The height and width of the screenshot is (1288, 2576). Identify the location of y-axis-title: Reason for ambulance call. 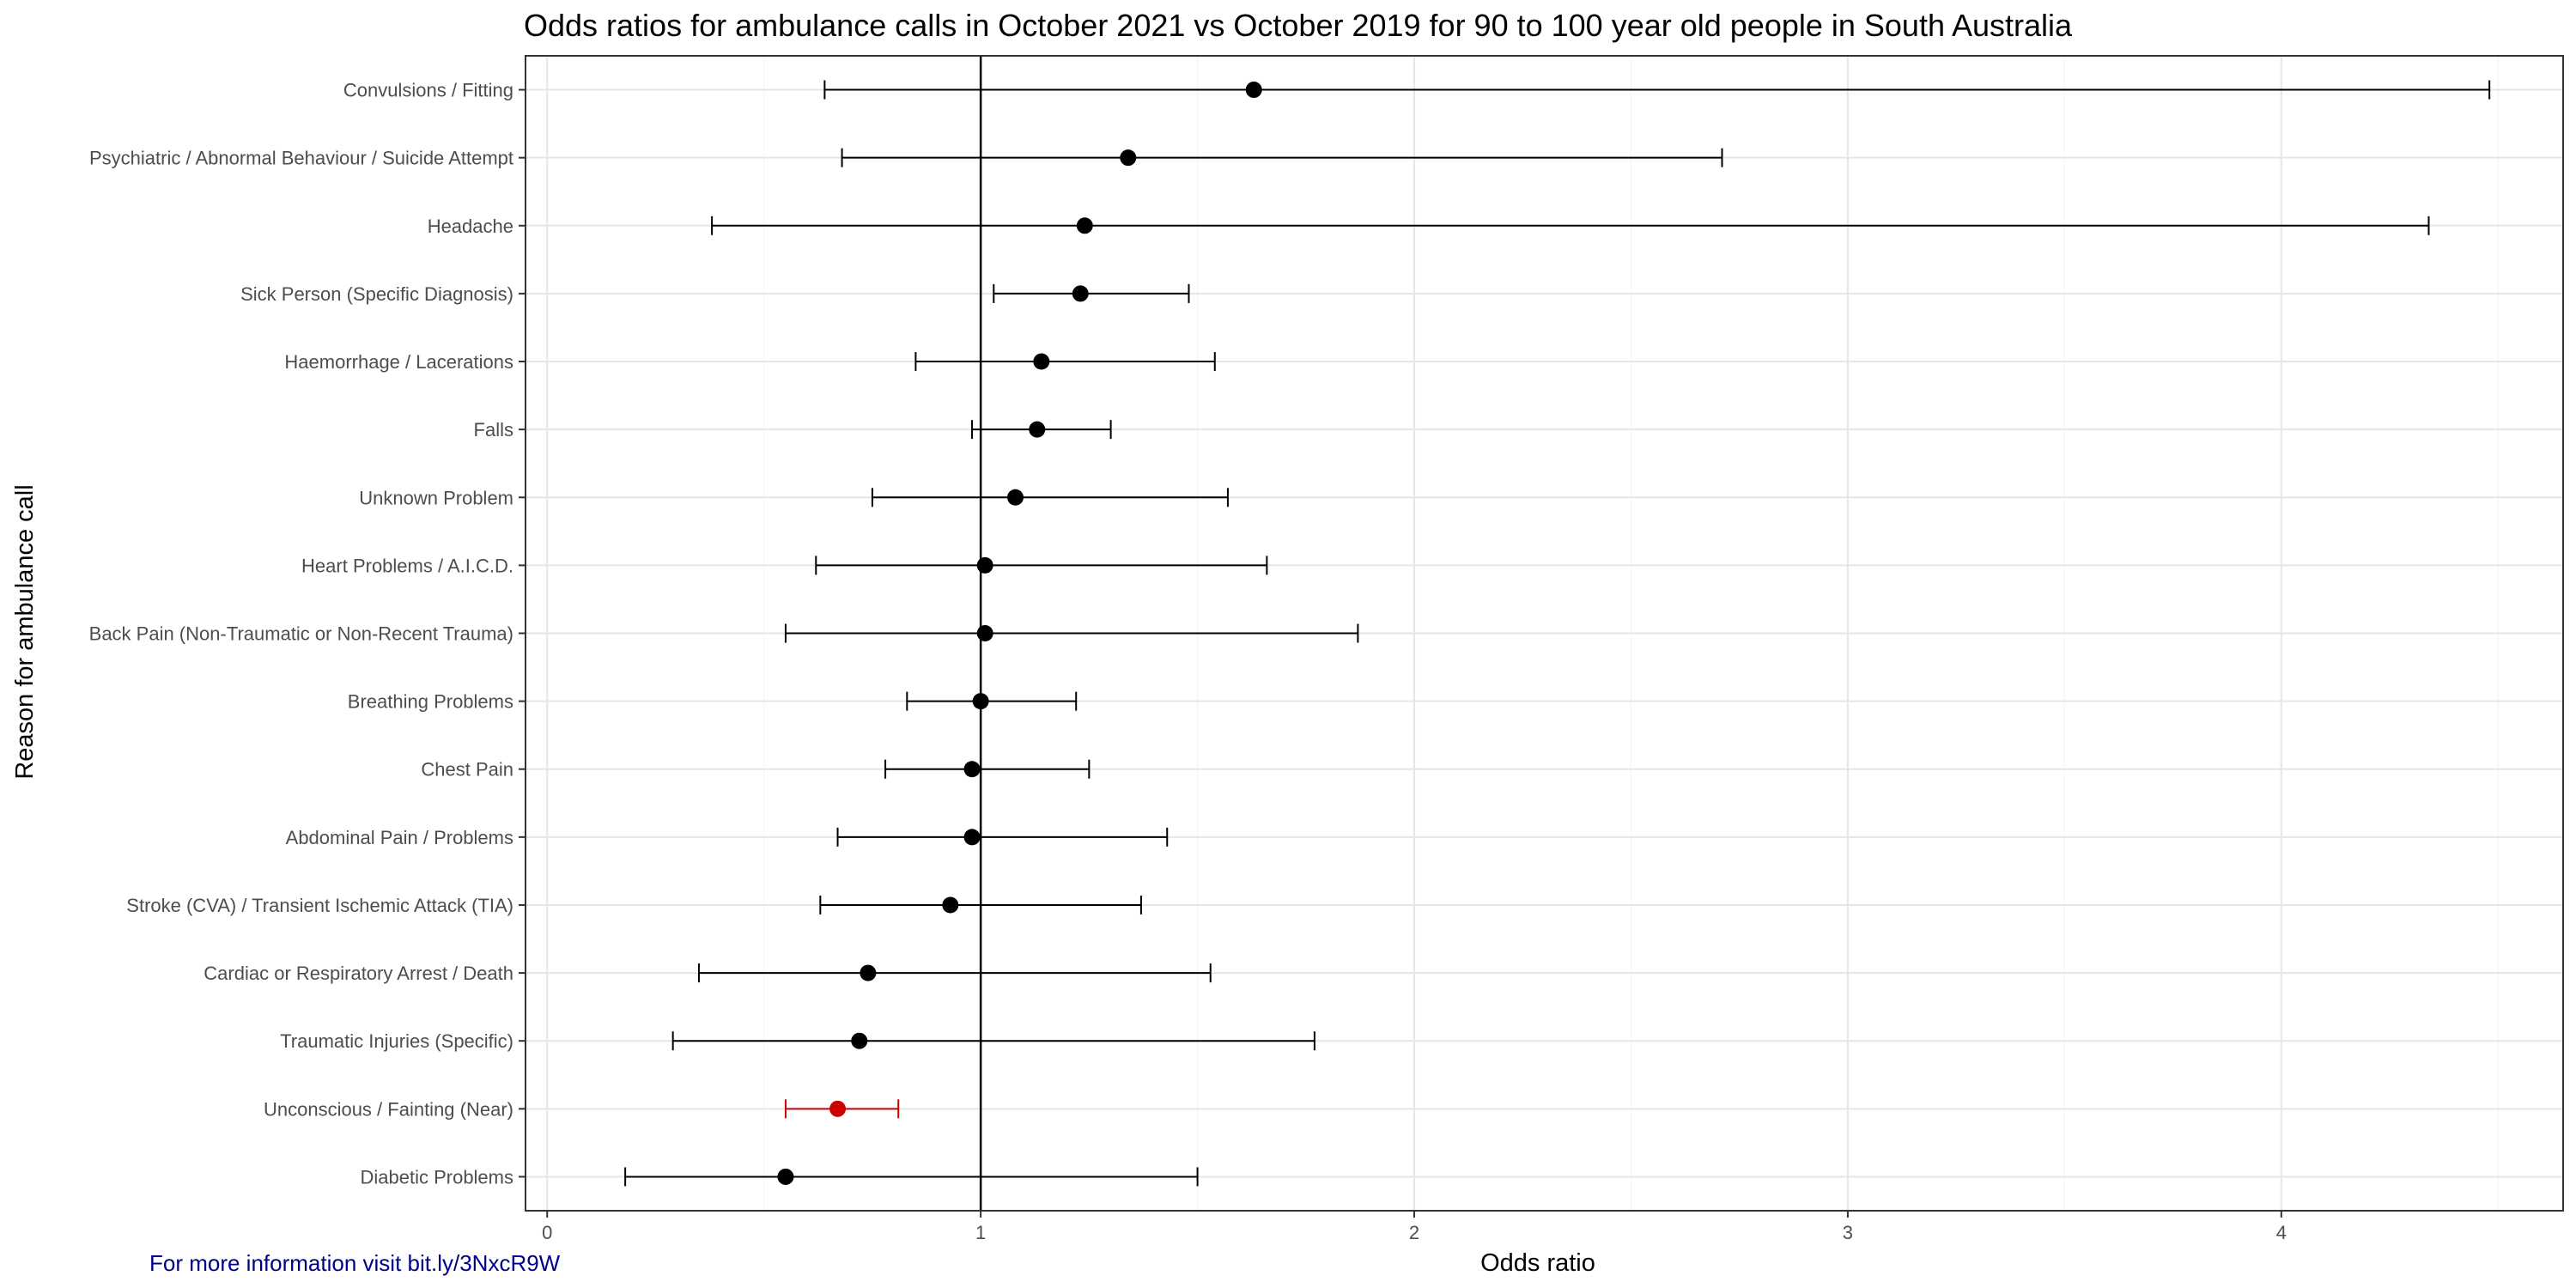
(25, 631).